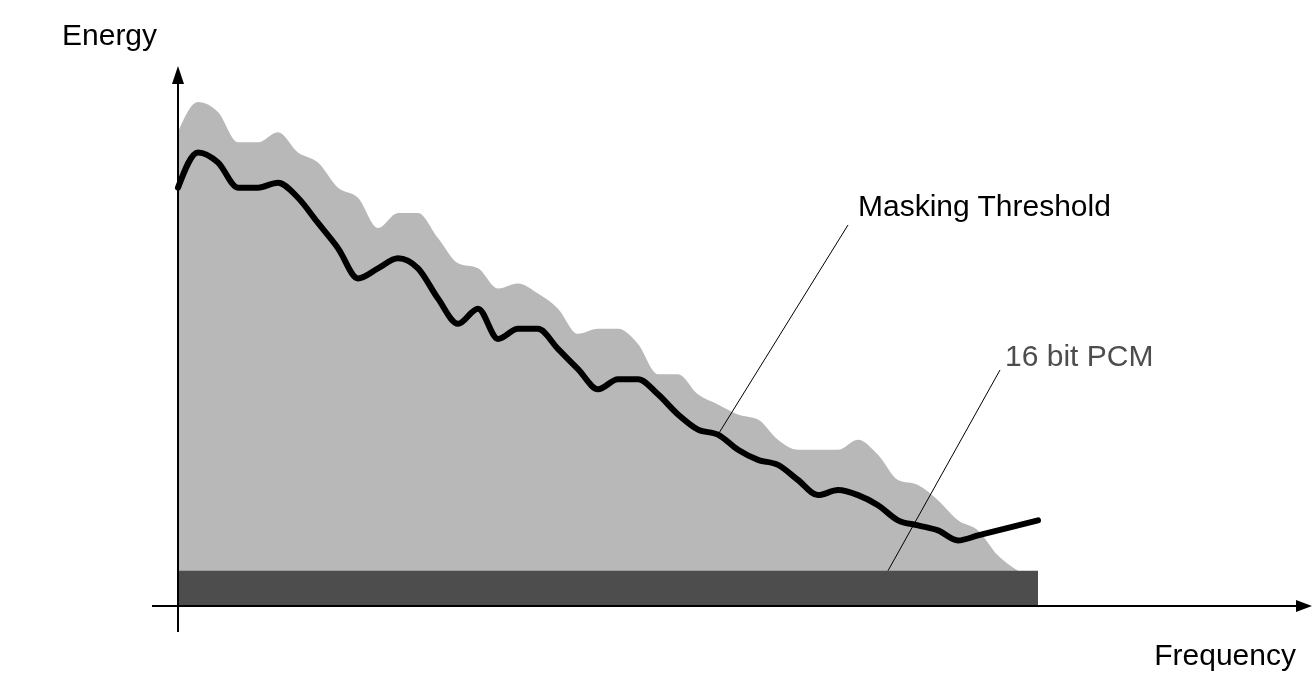 Image resolution: width=1314 pixels, height=676 pixels. Describe the element at coordinates (1225, 654) in the screenshot. I see `x-axis-title: Frequency` at that location.